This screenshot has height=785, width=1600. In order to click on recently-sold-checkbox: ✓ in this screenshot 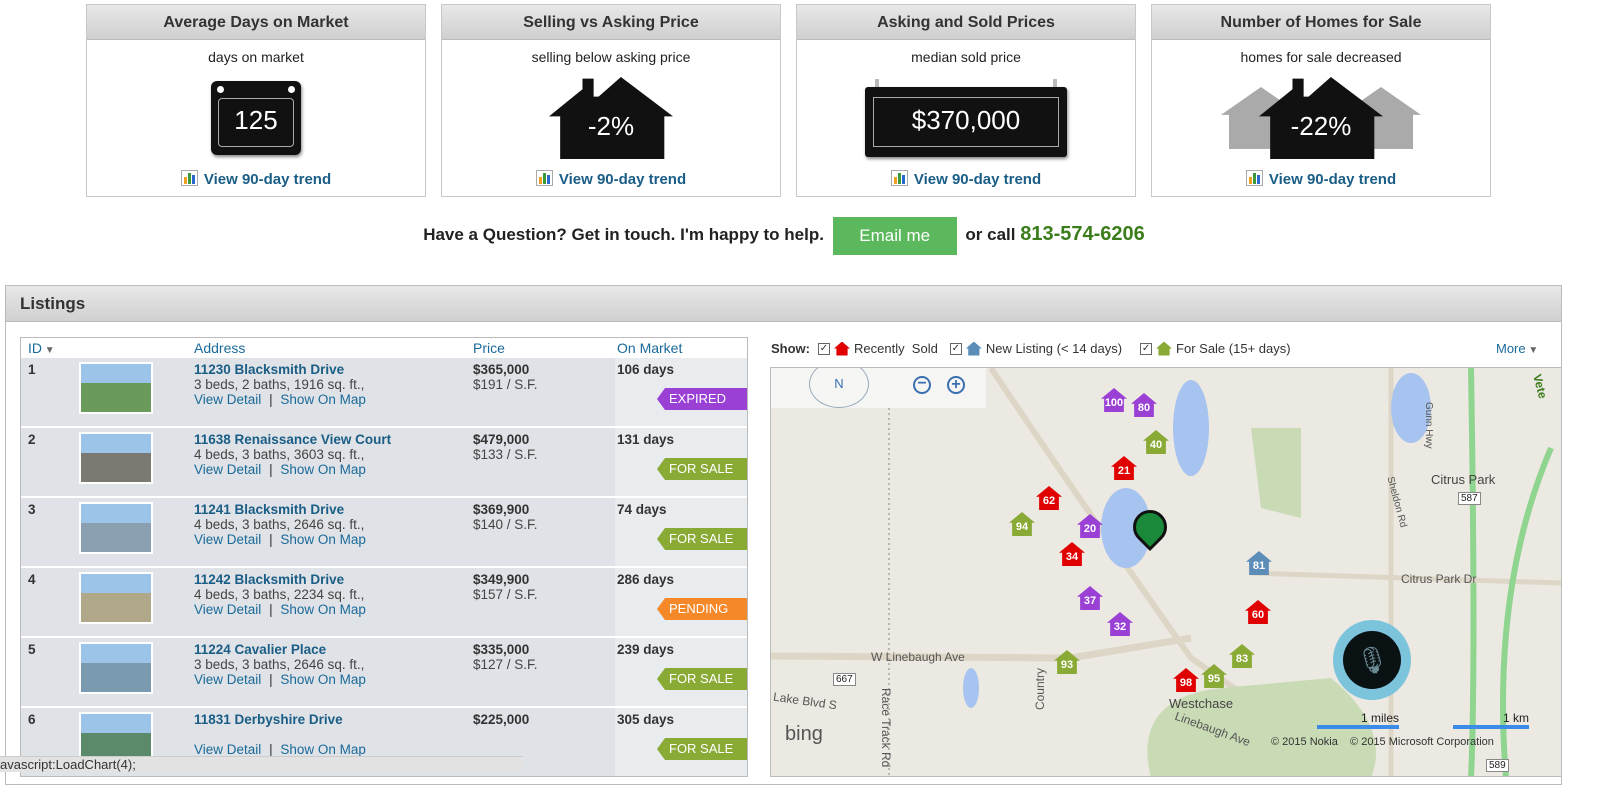, I will do `click(824, 348)`.